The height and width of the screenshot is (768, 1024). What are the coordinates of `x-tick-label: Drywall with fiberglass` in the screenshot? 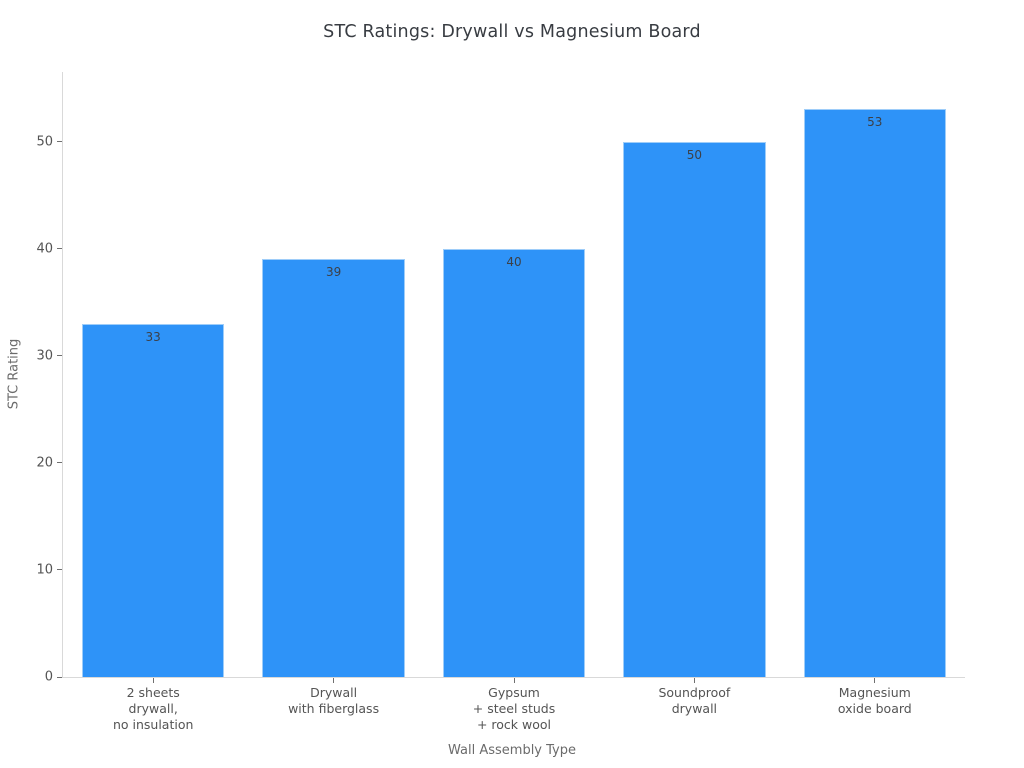 It's located at (334, 700).